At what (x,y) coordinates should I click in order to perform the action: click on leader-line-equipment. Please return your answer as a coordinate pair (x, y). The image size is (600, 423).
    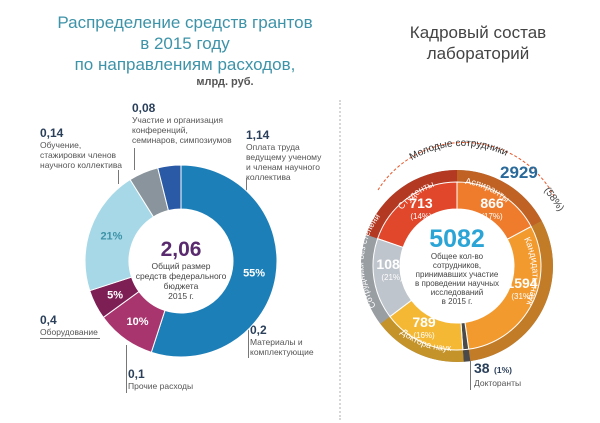
    Looking at the image, I should click on (70, 338).